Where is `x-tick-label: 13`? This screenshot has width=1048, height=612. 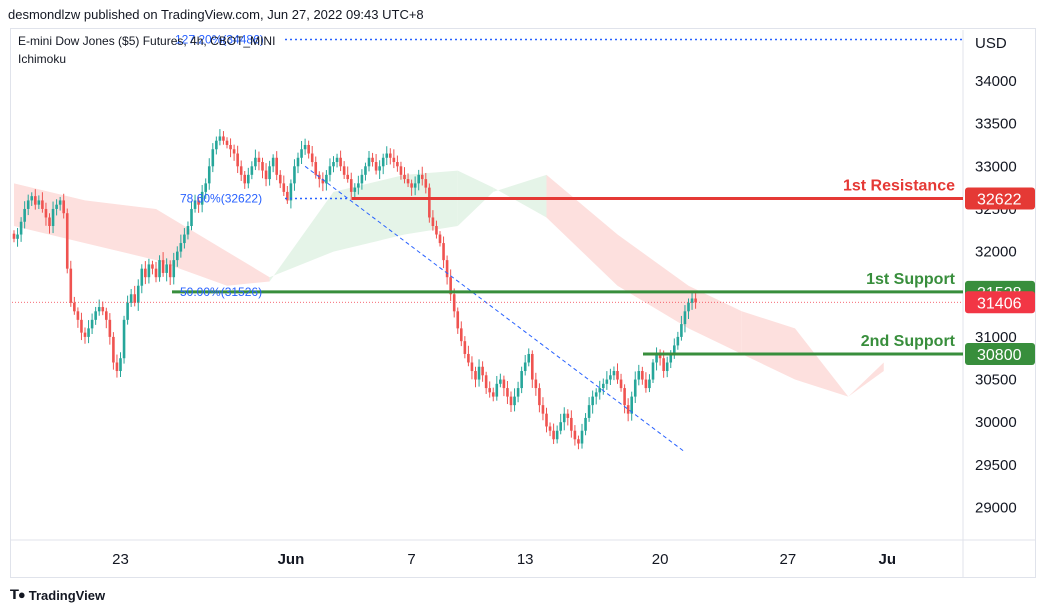 x-tick-label: 13 is located at coordinates (525, 559).